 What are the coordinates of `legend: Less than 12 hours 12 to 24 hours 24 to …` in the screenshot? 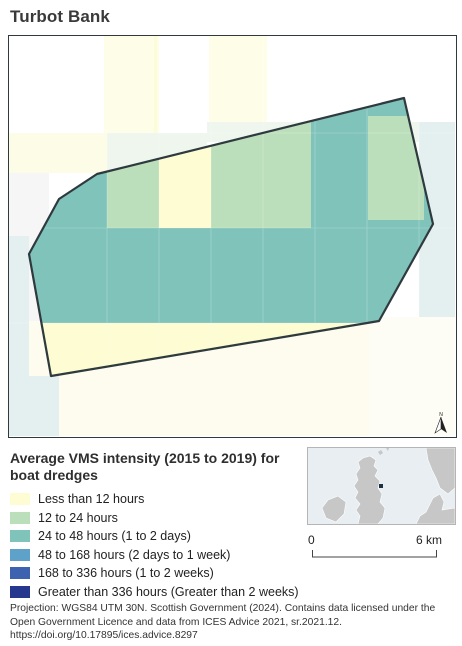 It's located at (154, 545).